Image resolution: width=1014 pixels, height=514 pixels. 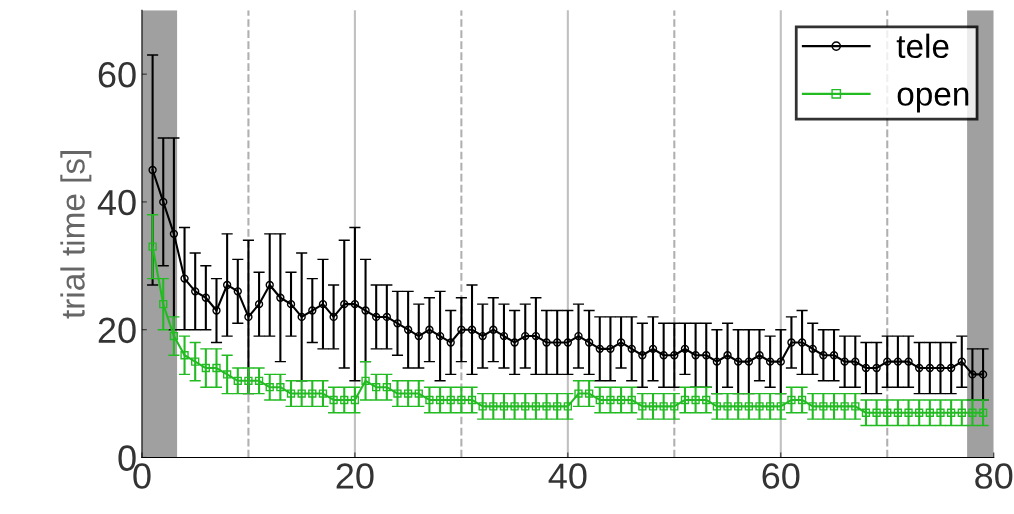 I want to click on legend-label: tele, so click(x=922, y=46).